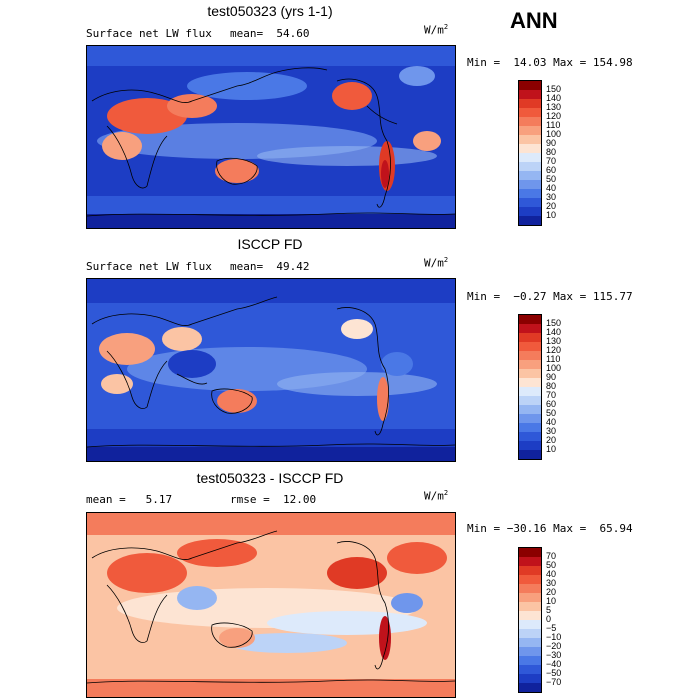  I want to click on colorbar-tick-label: −10, so click(554, 637).